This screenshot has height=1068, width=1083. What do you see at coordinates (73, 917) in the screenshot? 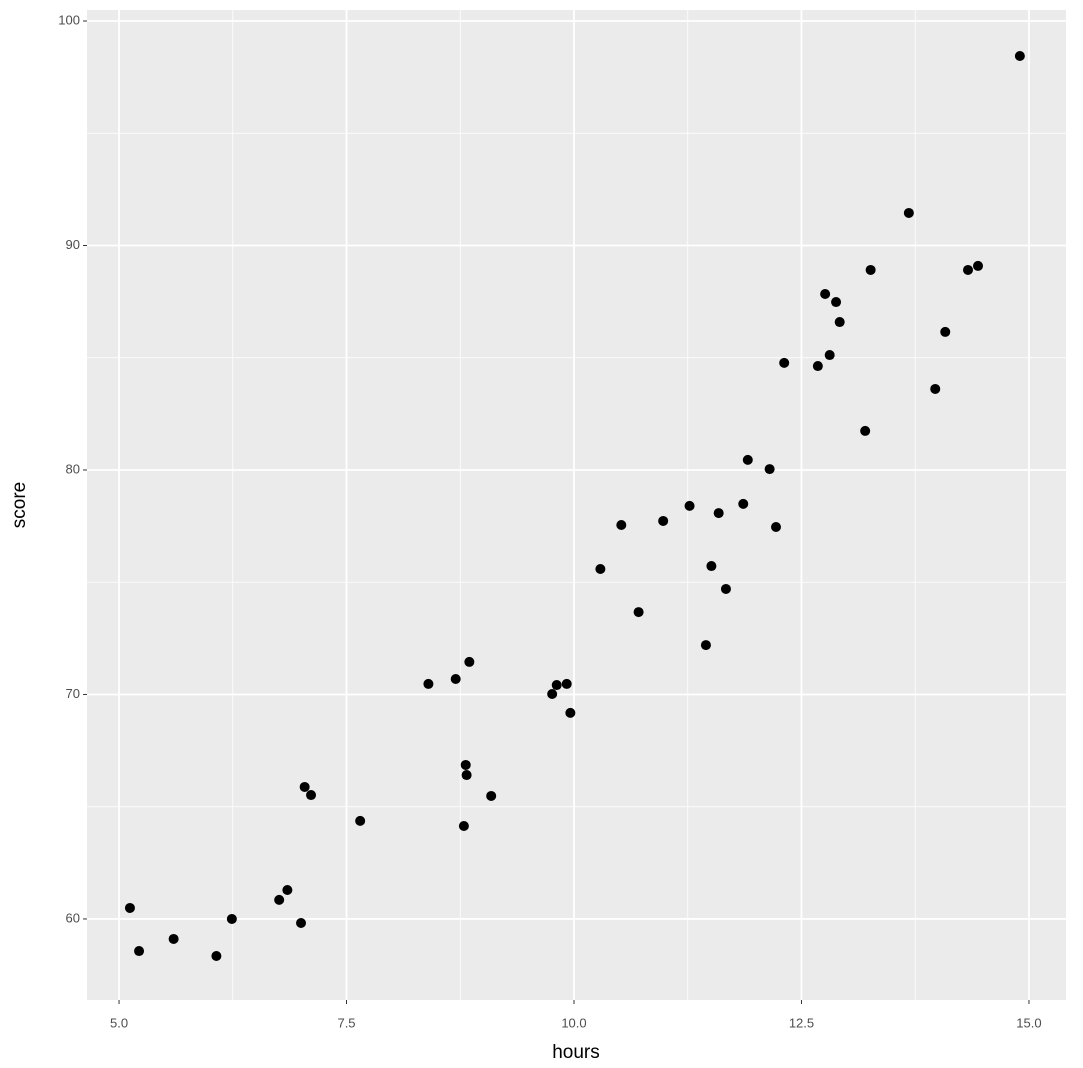
I see `y-tick-label: 60` at bounding box center [73, 917].